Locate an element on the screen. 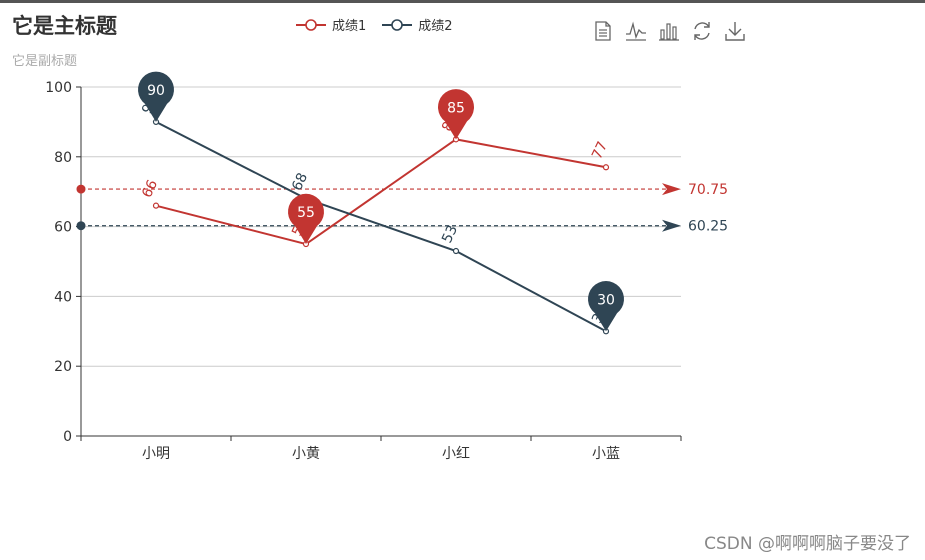 The image size is (925, 560). download-icon is located at coordinates (735, 31).